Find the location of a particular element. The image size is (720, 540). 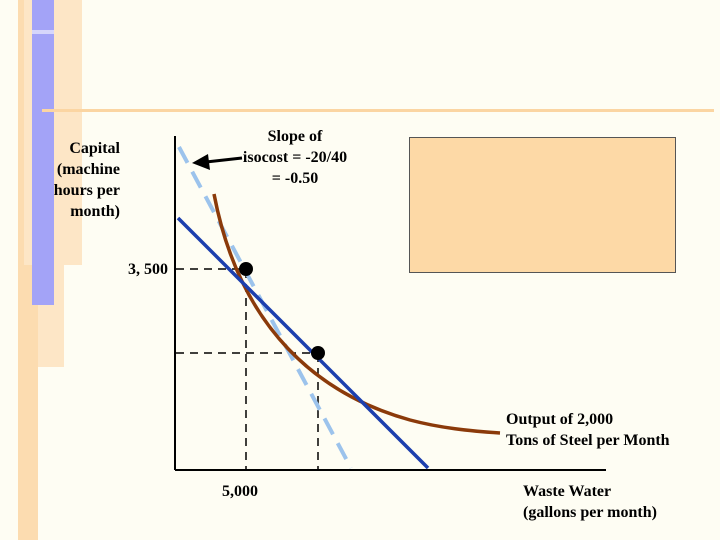

blue-accent-bar is located at coordinates (43, 152).